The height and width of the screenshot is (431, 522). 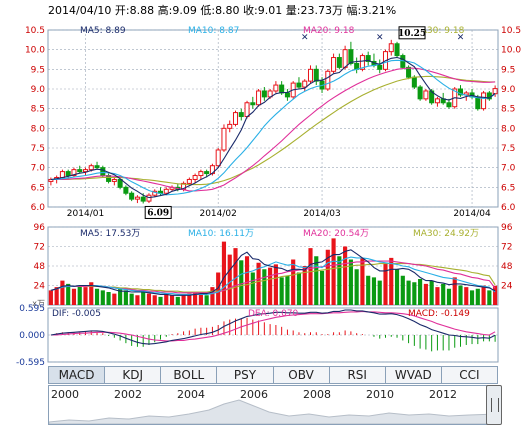 What do you see at coordinates (77, 375) in the screenshot?
I see `tab-macd: MACD` at bounding box center [77, 375].